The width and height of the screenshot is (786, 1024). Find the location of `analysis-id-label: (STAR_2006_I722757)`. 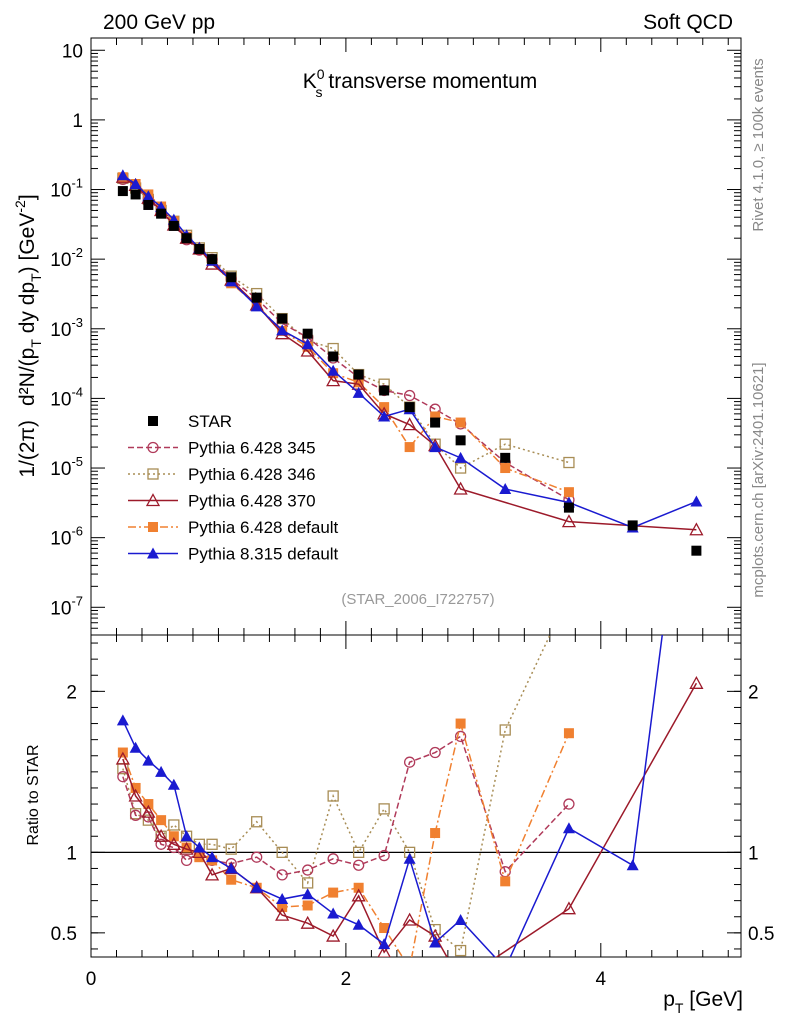

analysis-id-label: (STAR_2006_I722757) is located at coordinates (417, 599).